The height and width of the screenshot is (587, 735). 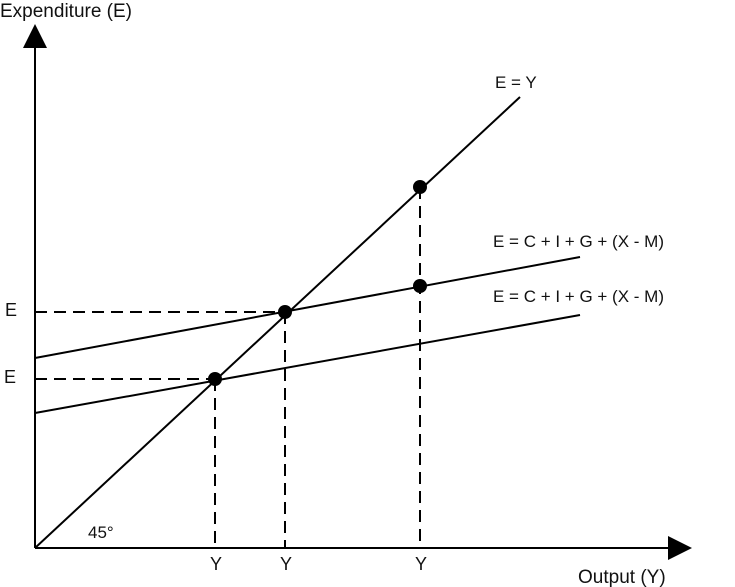 I want to click on upper-ae-point, so click(x=420, y=286).